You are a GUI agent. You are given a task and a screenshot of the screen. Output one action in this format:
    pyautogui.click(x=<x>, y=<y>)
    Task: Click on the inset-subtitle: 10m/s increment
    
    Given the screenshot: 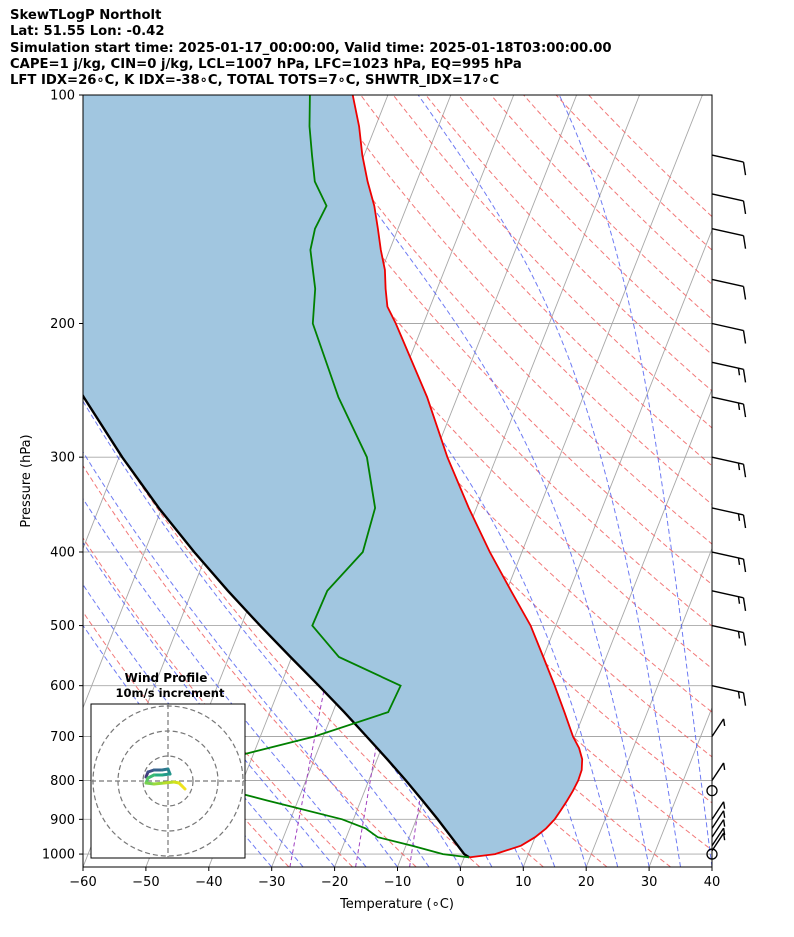 What is the action you would take?
    pyautogui.click(x=170, y=693)
    